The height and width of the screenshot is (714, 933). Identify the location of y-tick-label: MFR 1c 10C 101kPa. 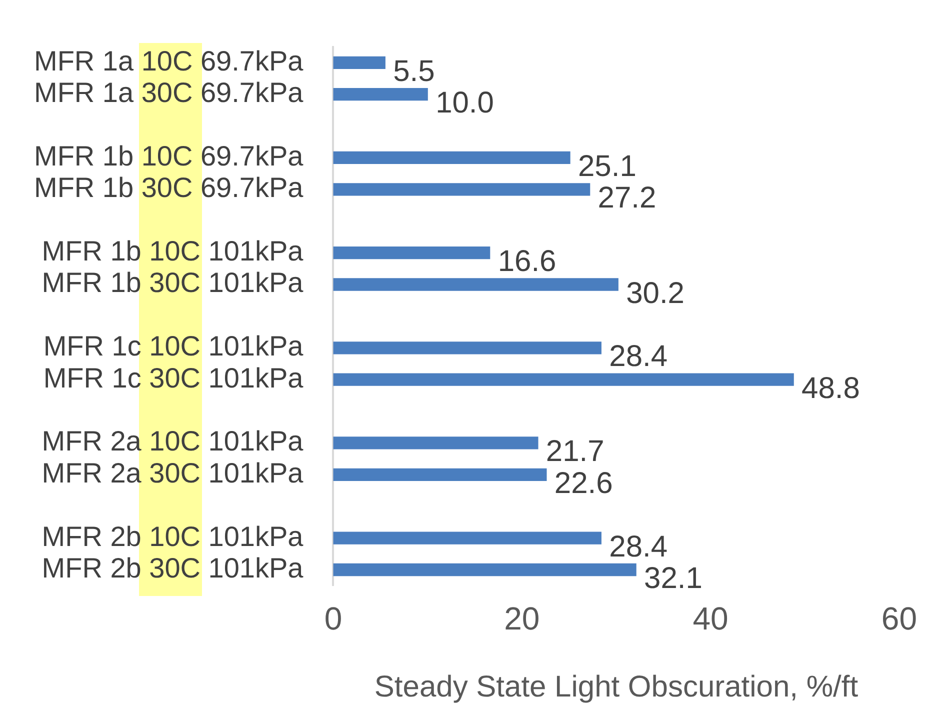
(173, 346).